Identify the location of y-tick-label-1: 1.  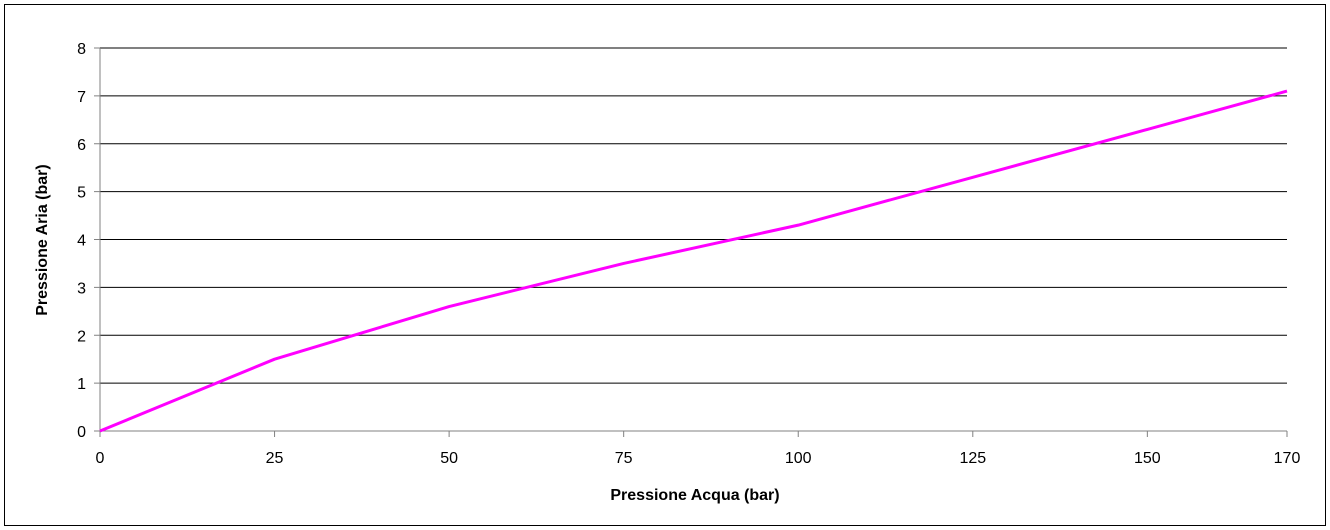
(81, 384).